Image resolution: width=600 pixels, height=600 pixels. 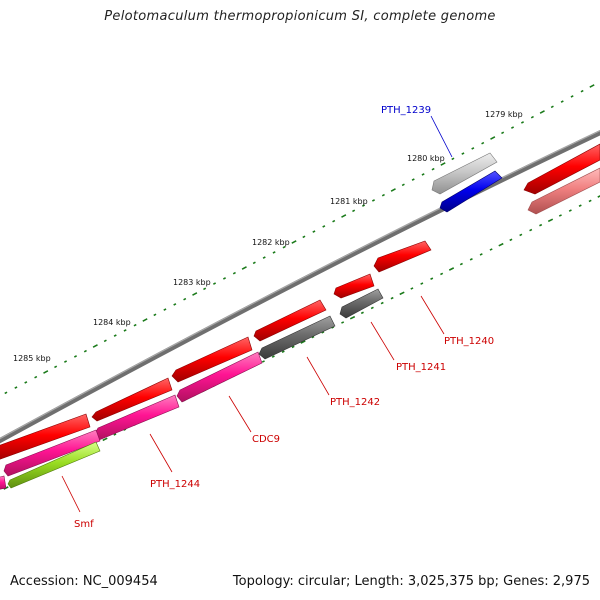 What do you see at coordinates (421, 367) in the screenshot?
I see `gene-label-pth1241: PTH_1241` at bounding box center [421, 367].